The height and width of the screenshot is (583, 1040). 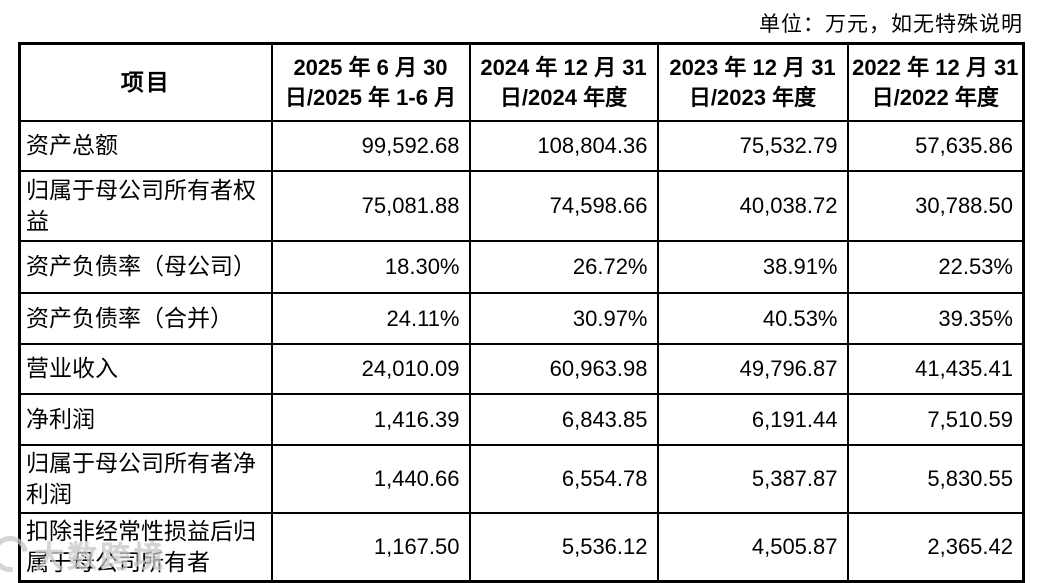 What do you see at coordinates (370, 206) in the screenshot?
I see `cell-value: 75,081.88` at bounding box center [370, 206].